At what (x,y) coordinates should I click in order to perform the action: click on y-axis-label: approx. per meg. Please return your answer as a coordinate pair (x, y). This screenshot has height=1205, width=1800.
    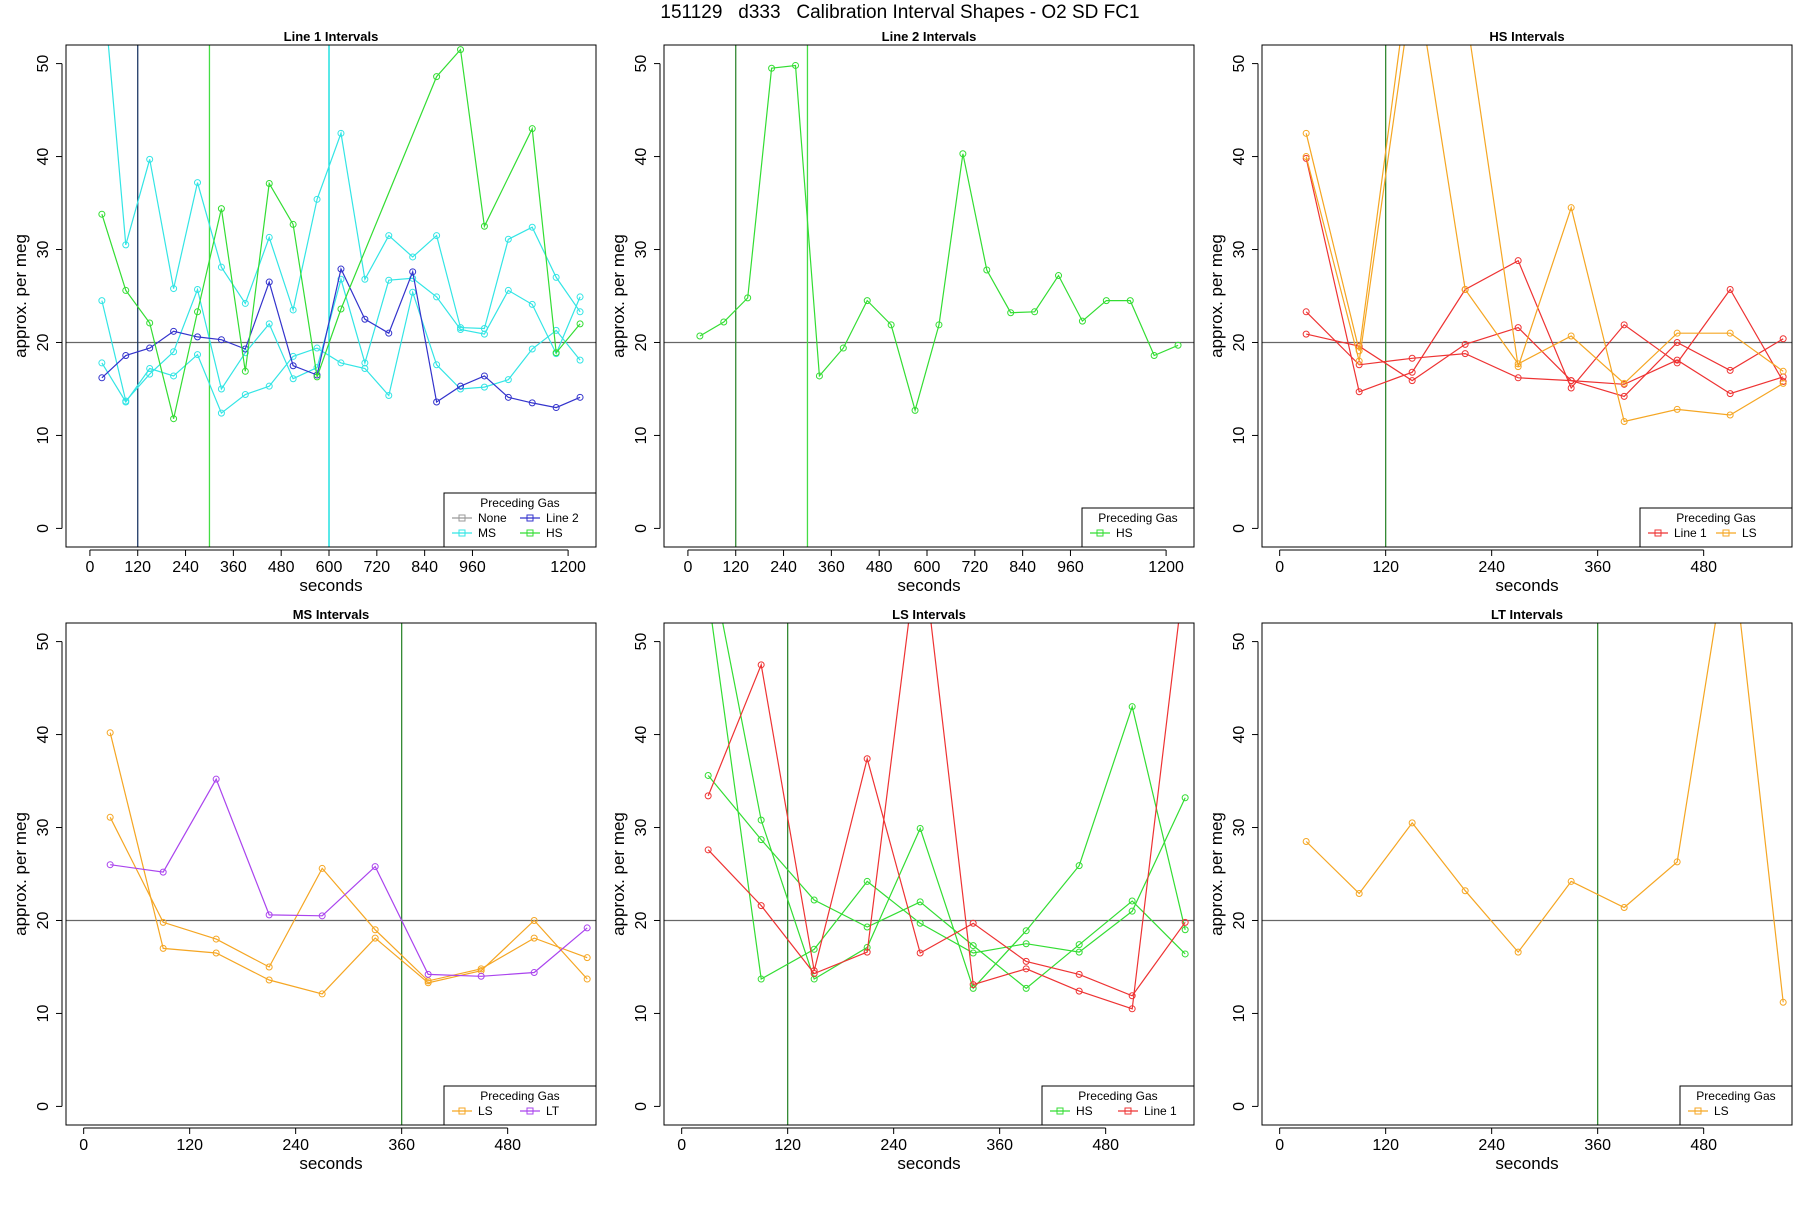
    Looking at the image, I should click on (20, 874).